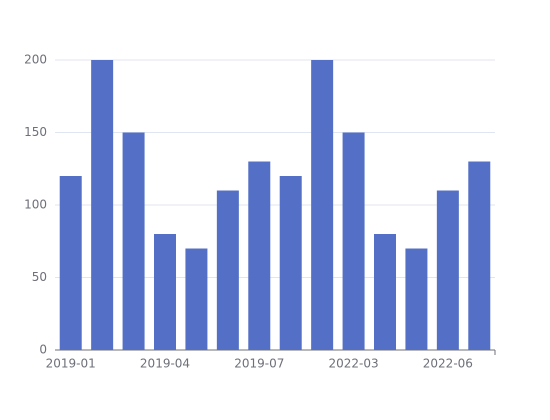 Image resolution: width=550 pixels, height=420 pixels. I want to click on y-tick-label: 0, so click(43, 350).